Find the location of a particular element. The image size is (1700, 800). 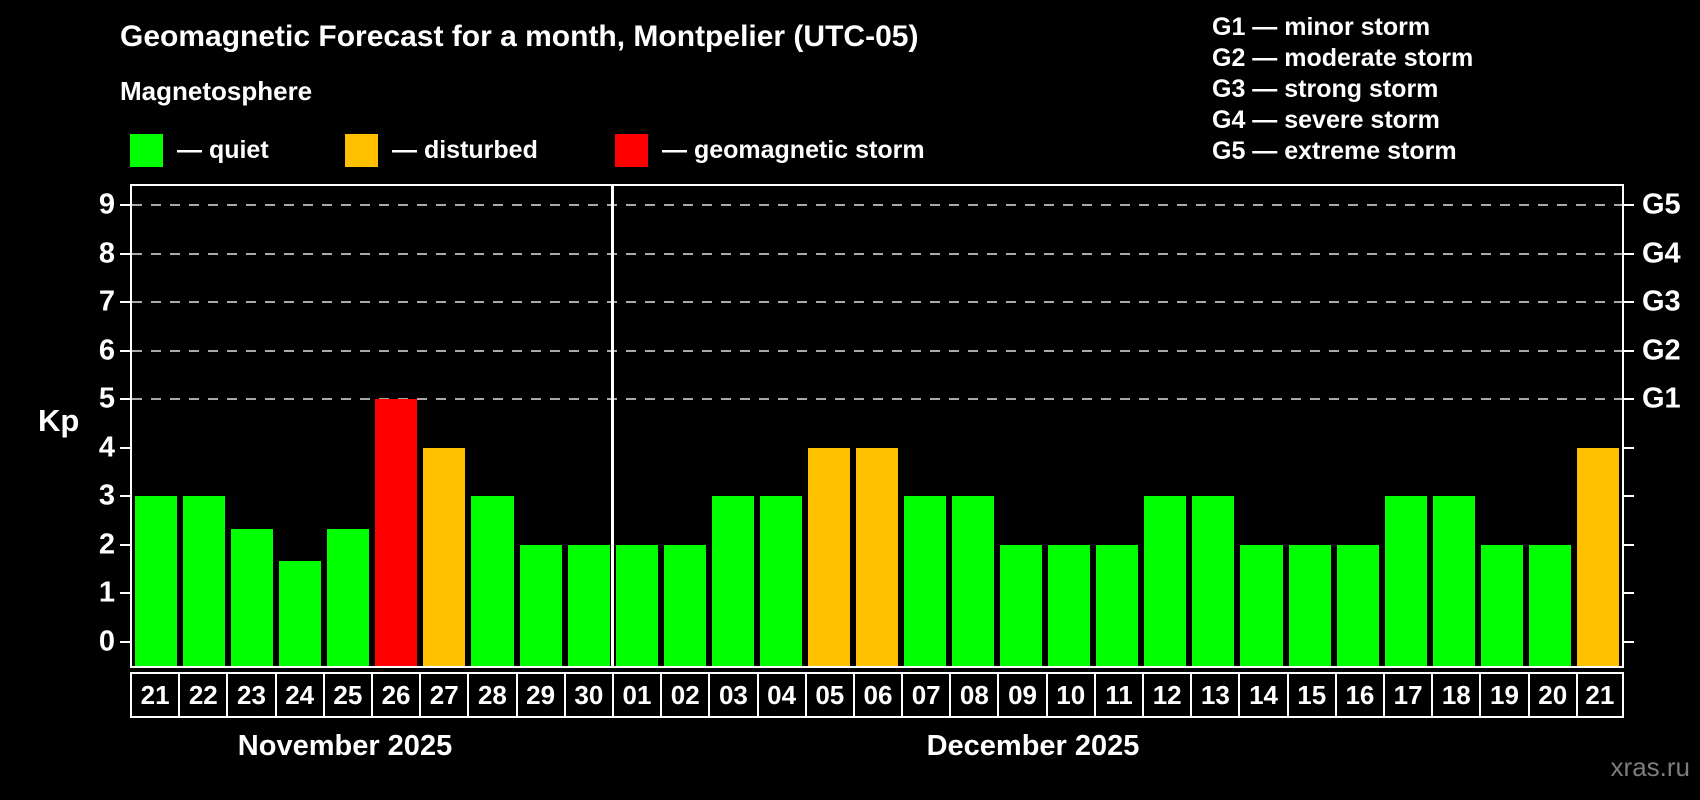

date-cell: 12 is located at coordinates (1167, 695).